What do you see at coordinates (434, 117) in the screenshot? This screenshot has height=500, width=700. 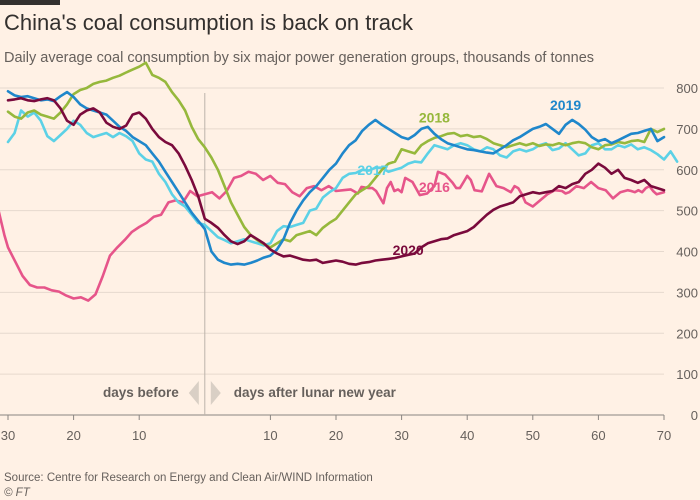 I see `series-label-2018: 2018` at bounding box center [434, 117].